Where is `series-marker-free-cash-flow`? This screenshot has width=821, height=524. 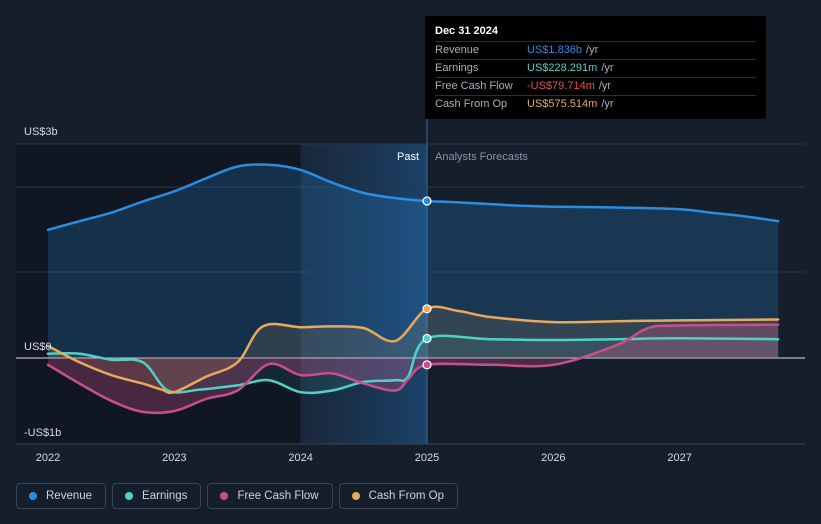 series-marker-free-cash-flow is located at coordinates (427, 365).